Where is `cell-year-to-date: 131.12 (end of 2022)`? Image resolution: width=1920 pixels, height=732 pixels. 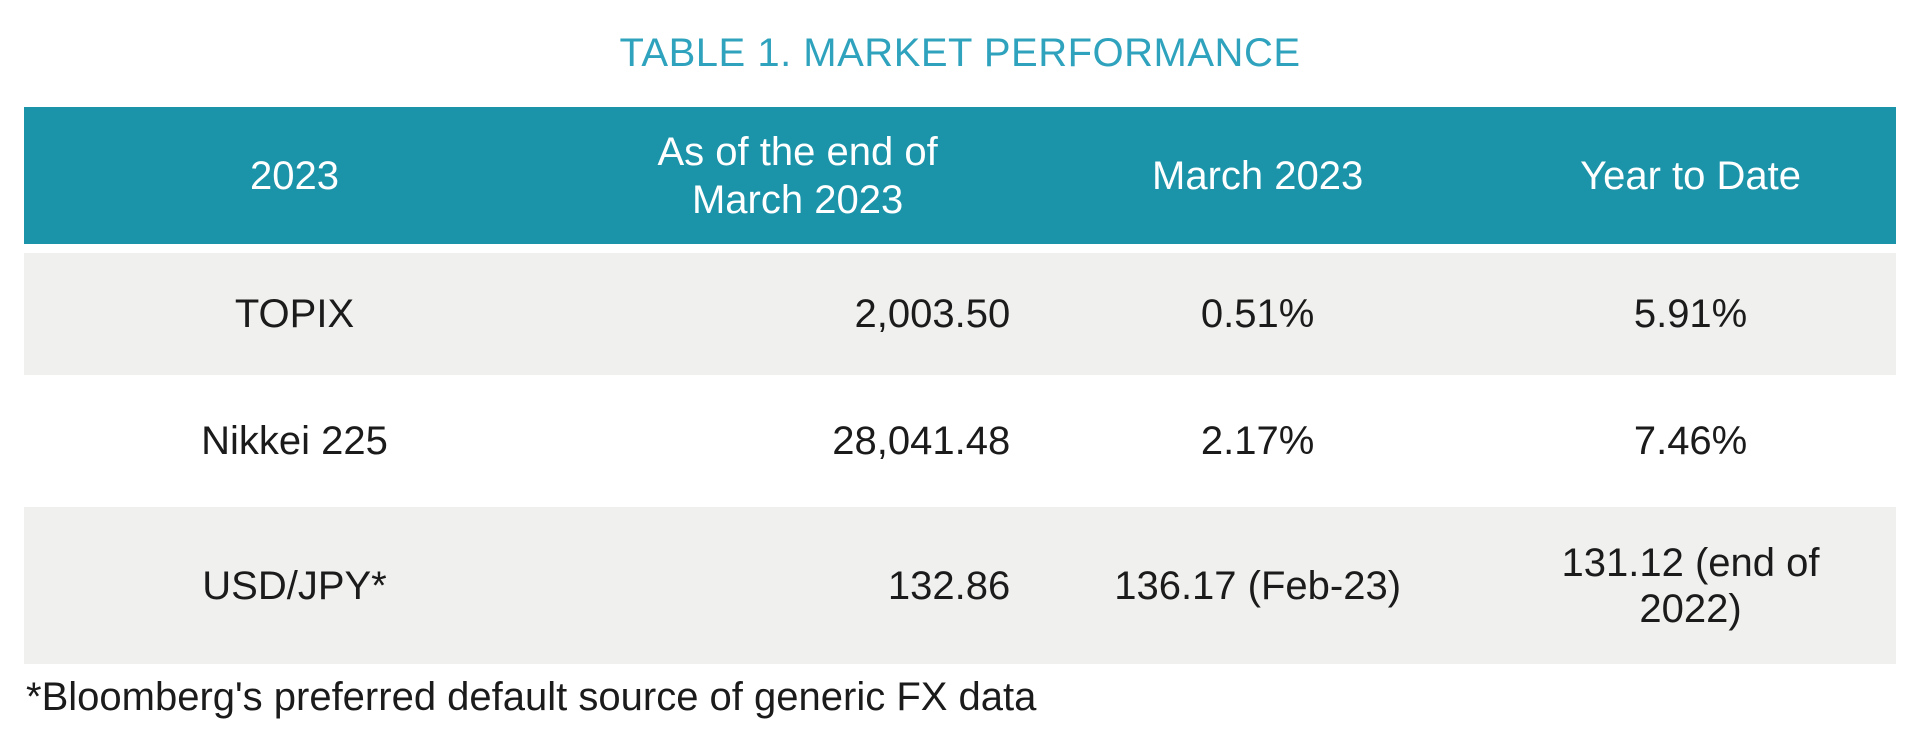
cell-year-to-date: 131.12 (end of 2022) is located at coordinates (1690, 585).